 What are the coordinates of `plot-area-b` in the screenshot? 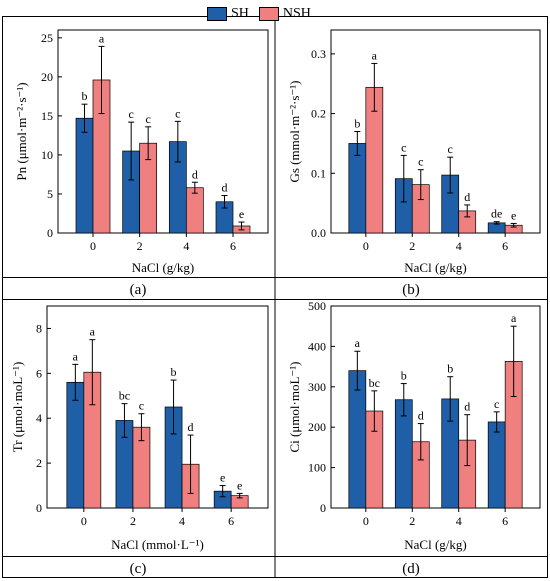 It's located at (435, 131).